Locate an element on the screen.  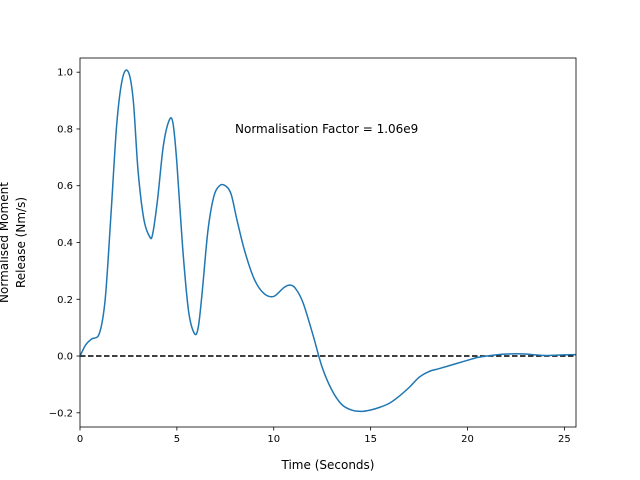
x-tick-label: 20 is located at coordinates (467, 439).